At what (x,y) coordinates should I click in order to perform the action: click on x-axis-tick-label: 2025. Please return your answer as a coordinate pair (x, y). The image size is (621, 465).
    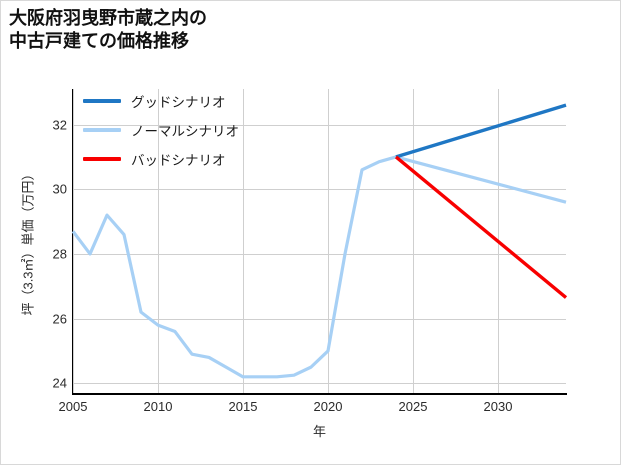
    Looking at the image, I should click on (413, 406).